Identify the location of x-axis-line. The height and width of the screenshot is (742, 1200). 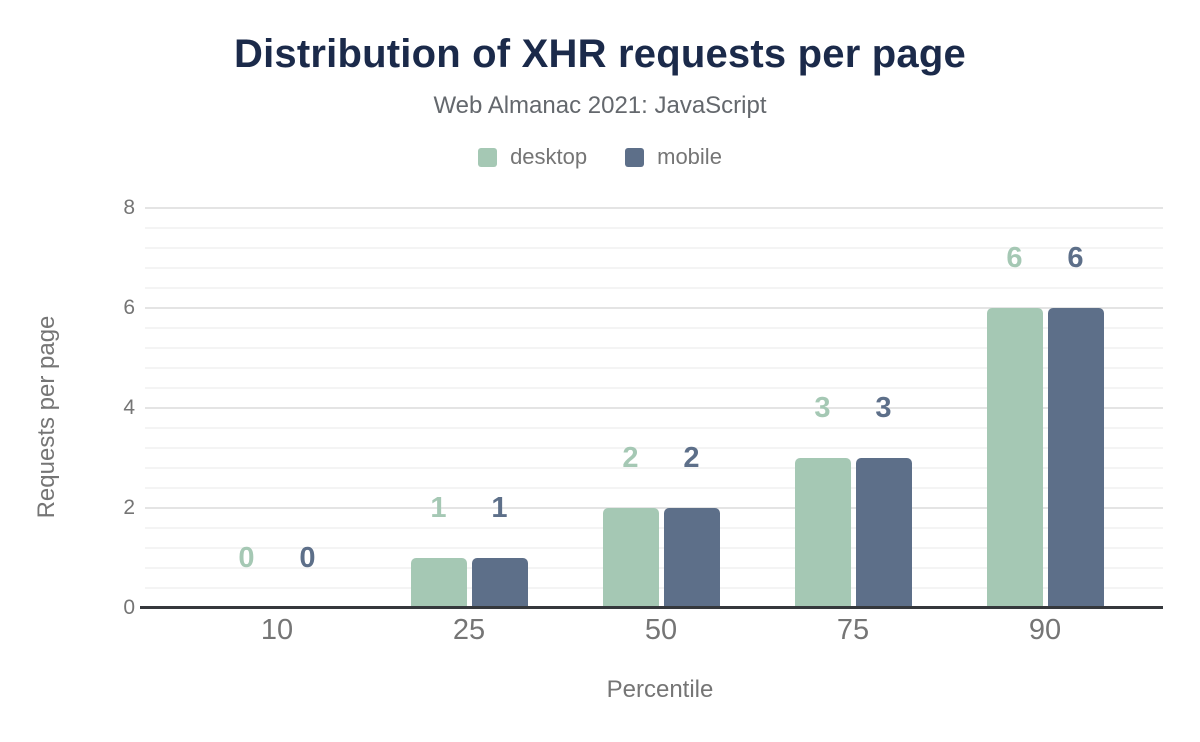
(651, 607).